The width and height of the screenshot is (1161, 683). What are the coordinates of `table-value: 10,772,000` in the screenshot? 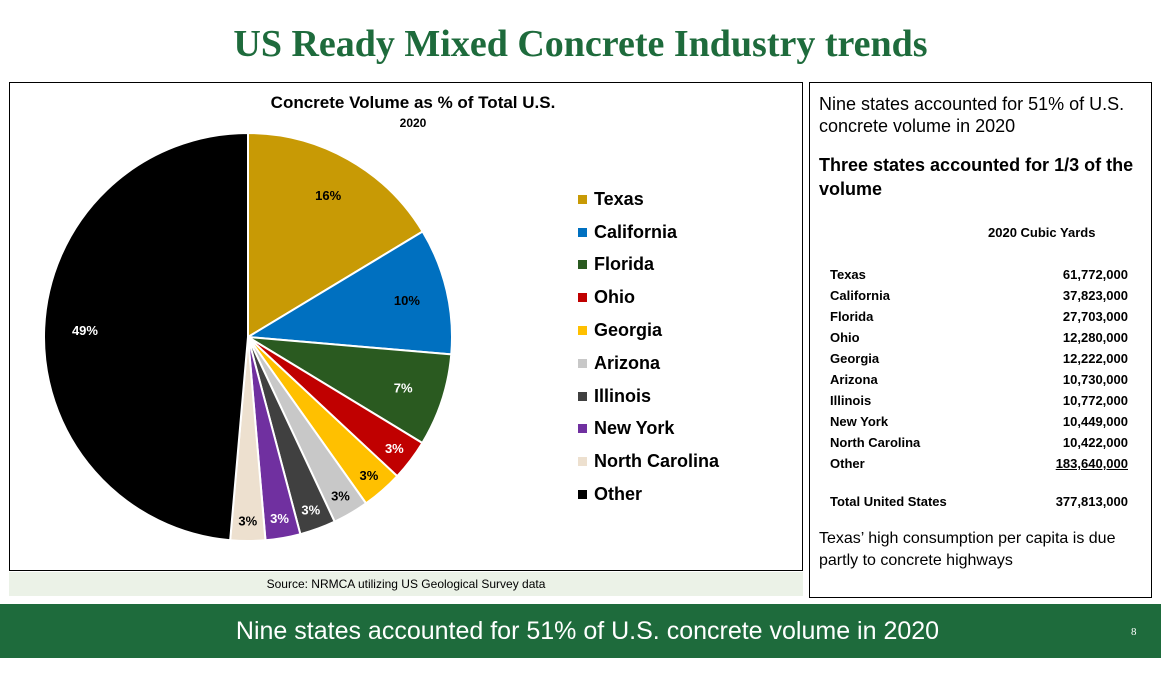 It's located at (1095, 400).